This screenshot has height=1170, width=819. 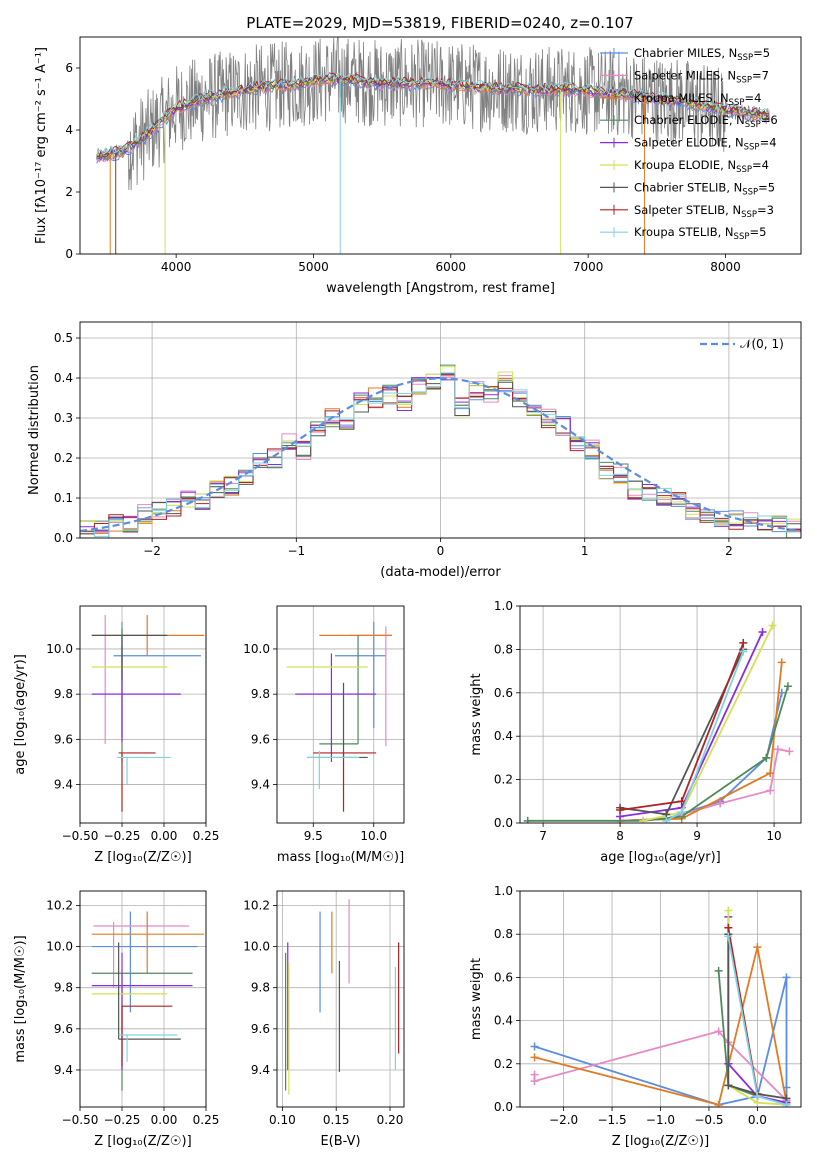 I want to click on legend-label: 𝒩(0, 1), so click(x=762, y=344).